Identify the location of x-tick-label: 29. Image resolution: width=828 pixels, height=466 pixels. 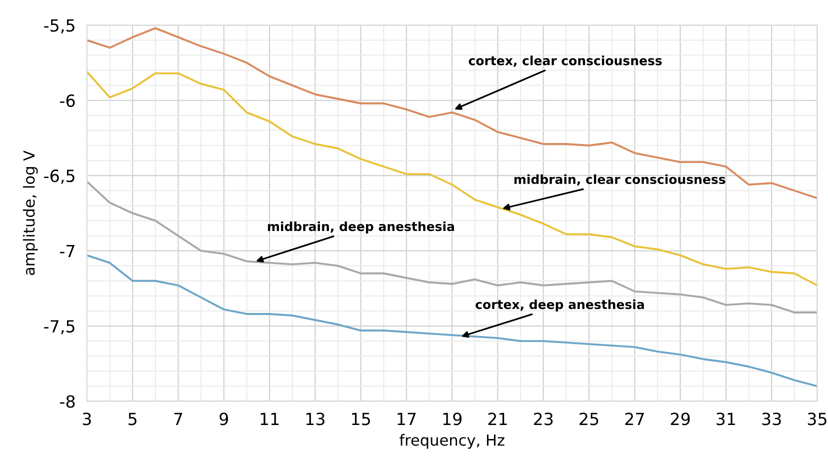
(680, 419).